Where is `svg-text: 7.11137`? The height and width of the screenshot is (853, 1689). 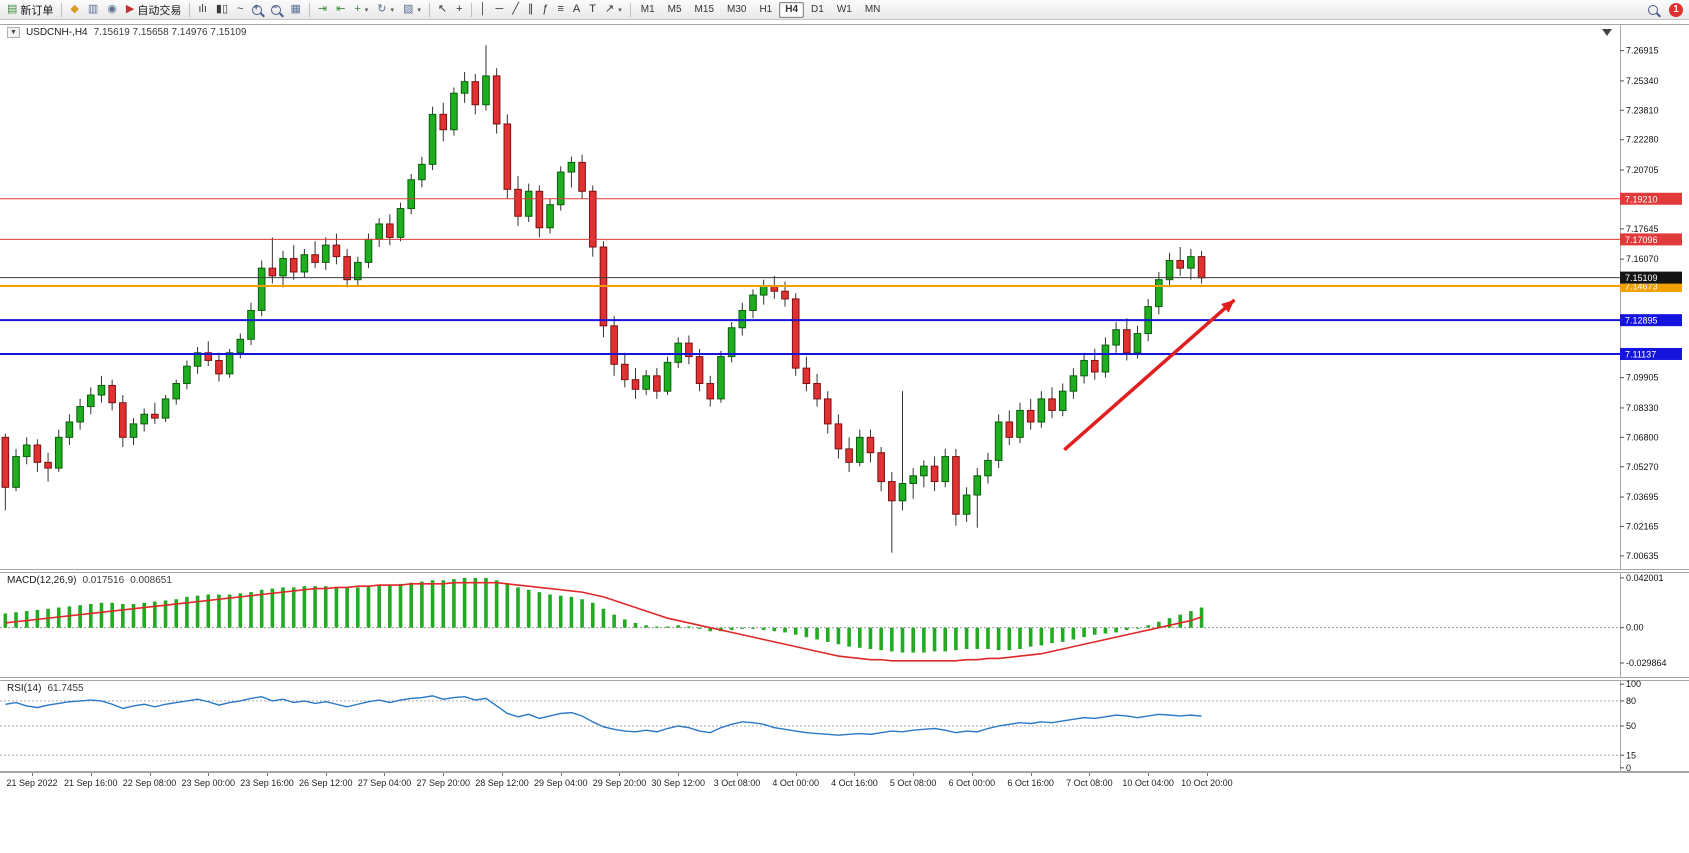 svg-text: 7.11137 is located at coordinates (1640, 354).